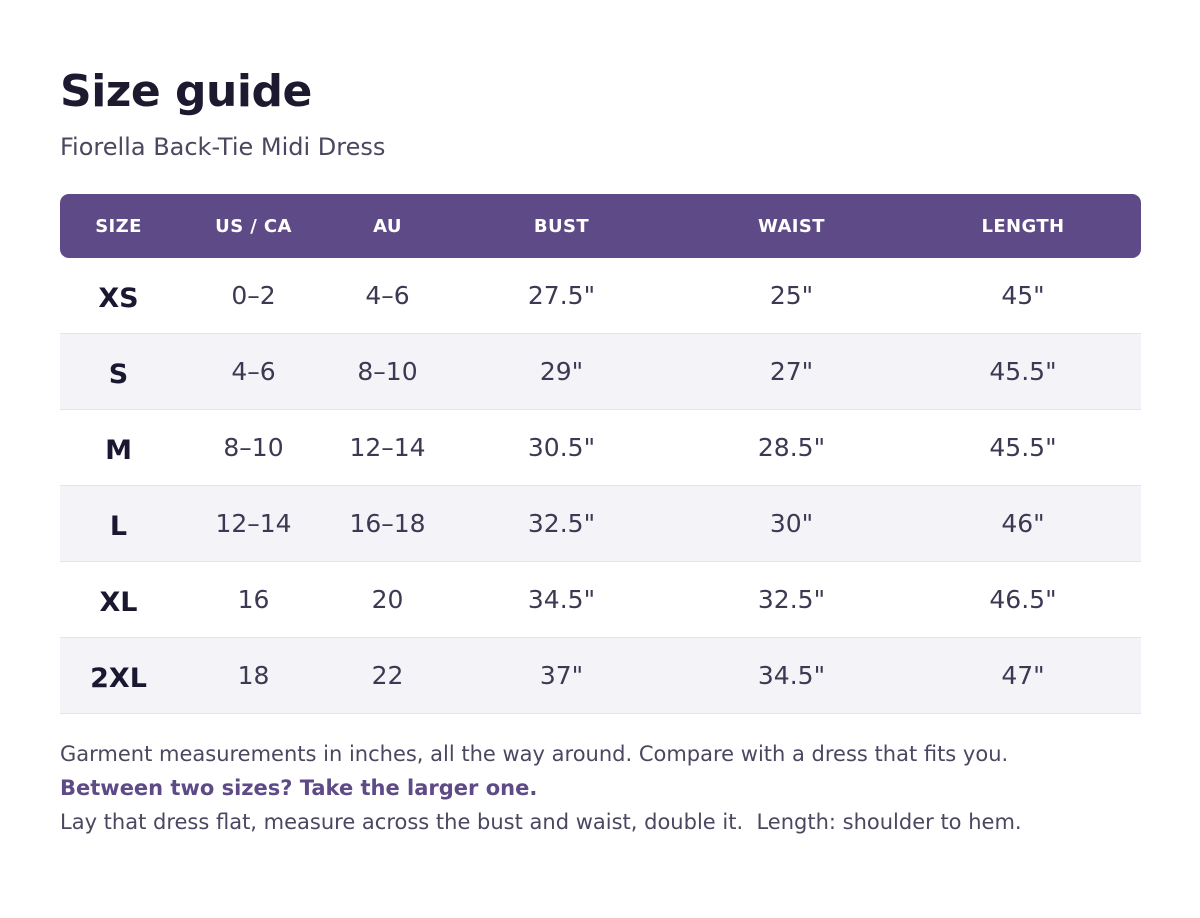 The width and height of the screenshot is (1200, 918). What do you see at coordinates (1023, 523) in the screenshot?
I see `length-value: 46"` at bounding box center [1023, 523].